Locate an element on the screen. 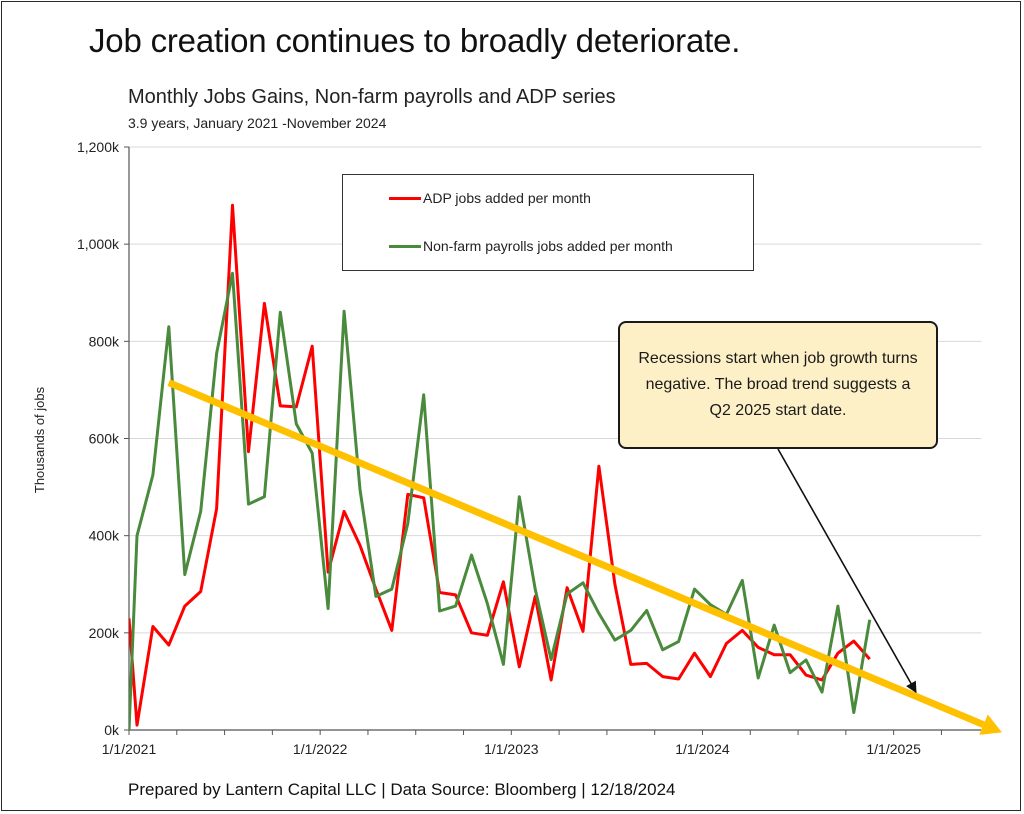 This screenshot has width=1024, height=814. x-tick-label: 1/1/2021 is located at coordinates (129, 749).